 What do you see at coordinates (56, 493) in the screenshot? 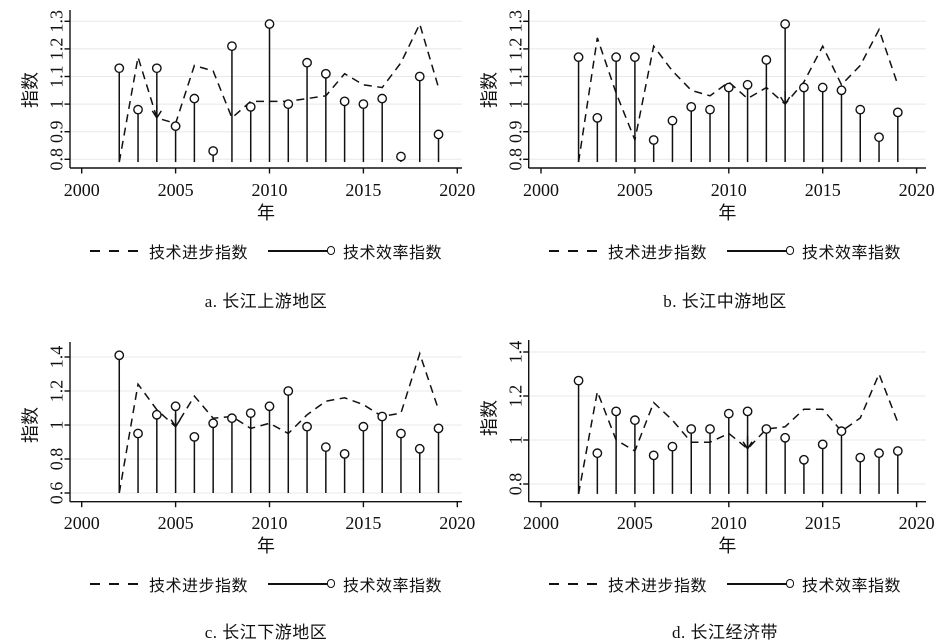
I see `svg-text: 0.6` at bounding box center [56, 493].